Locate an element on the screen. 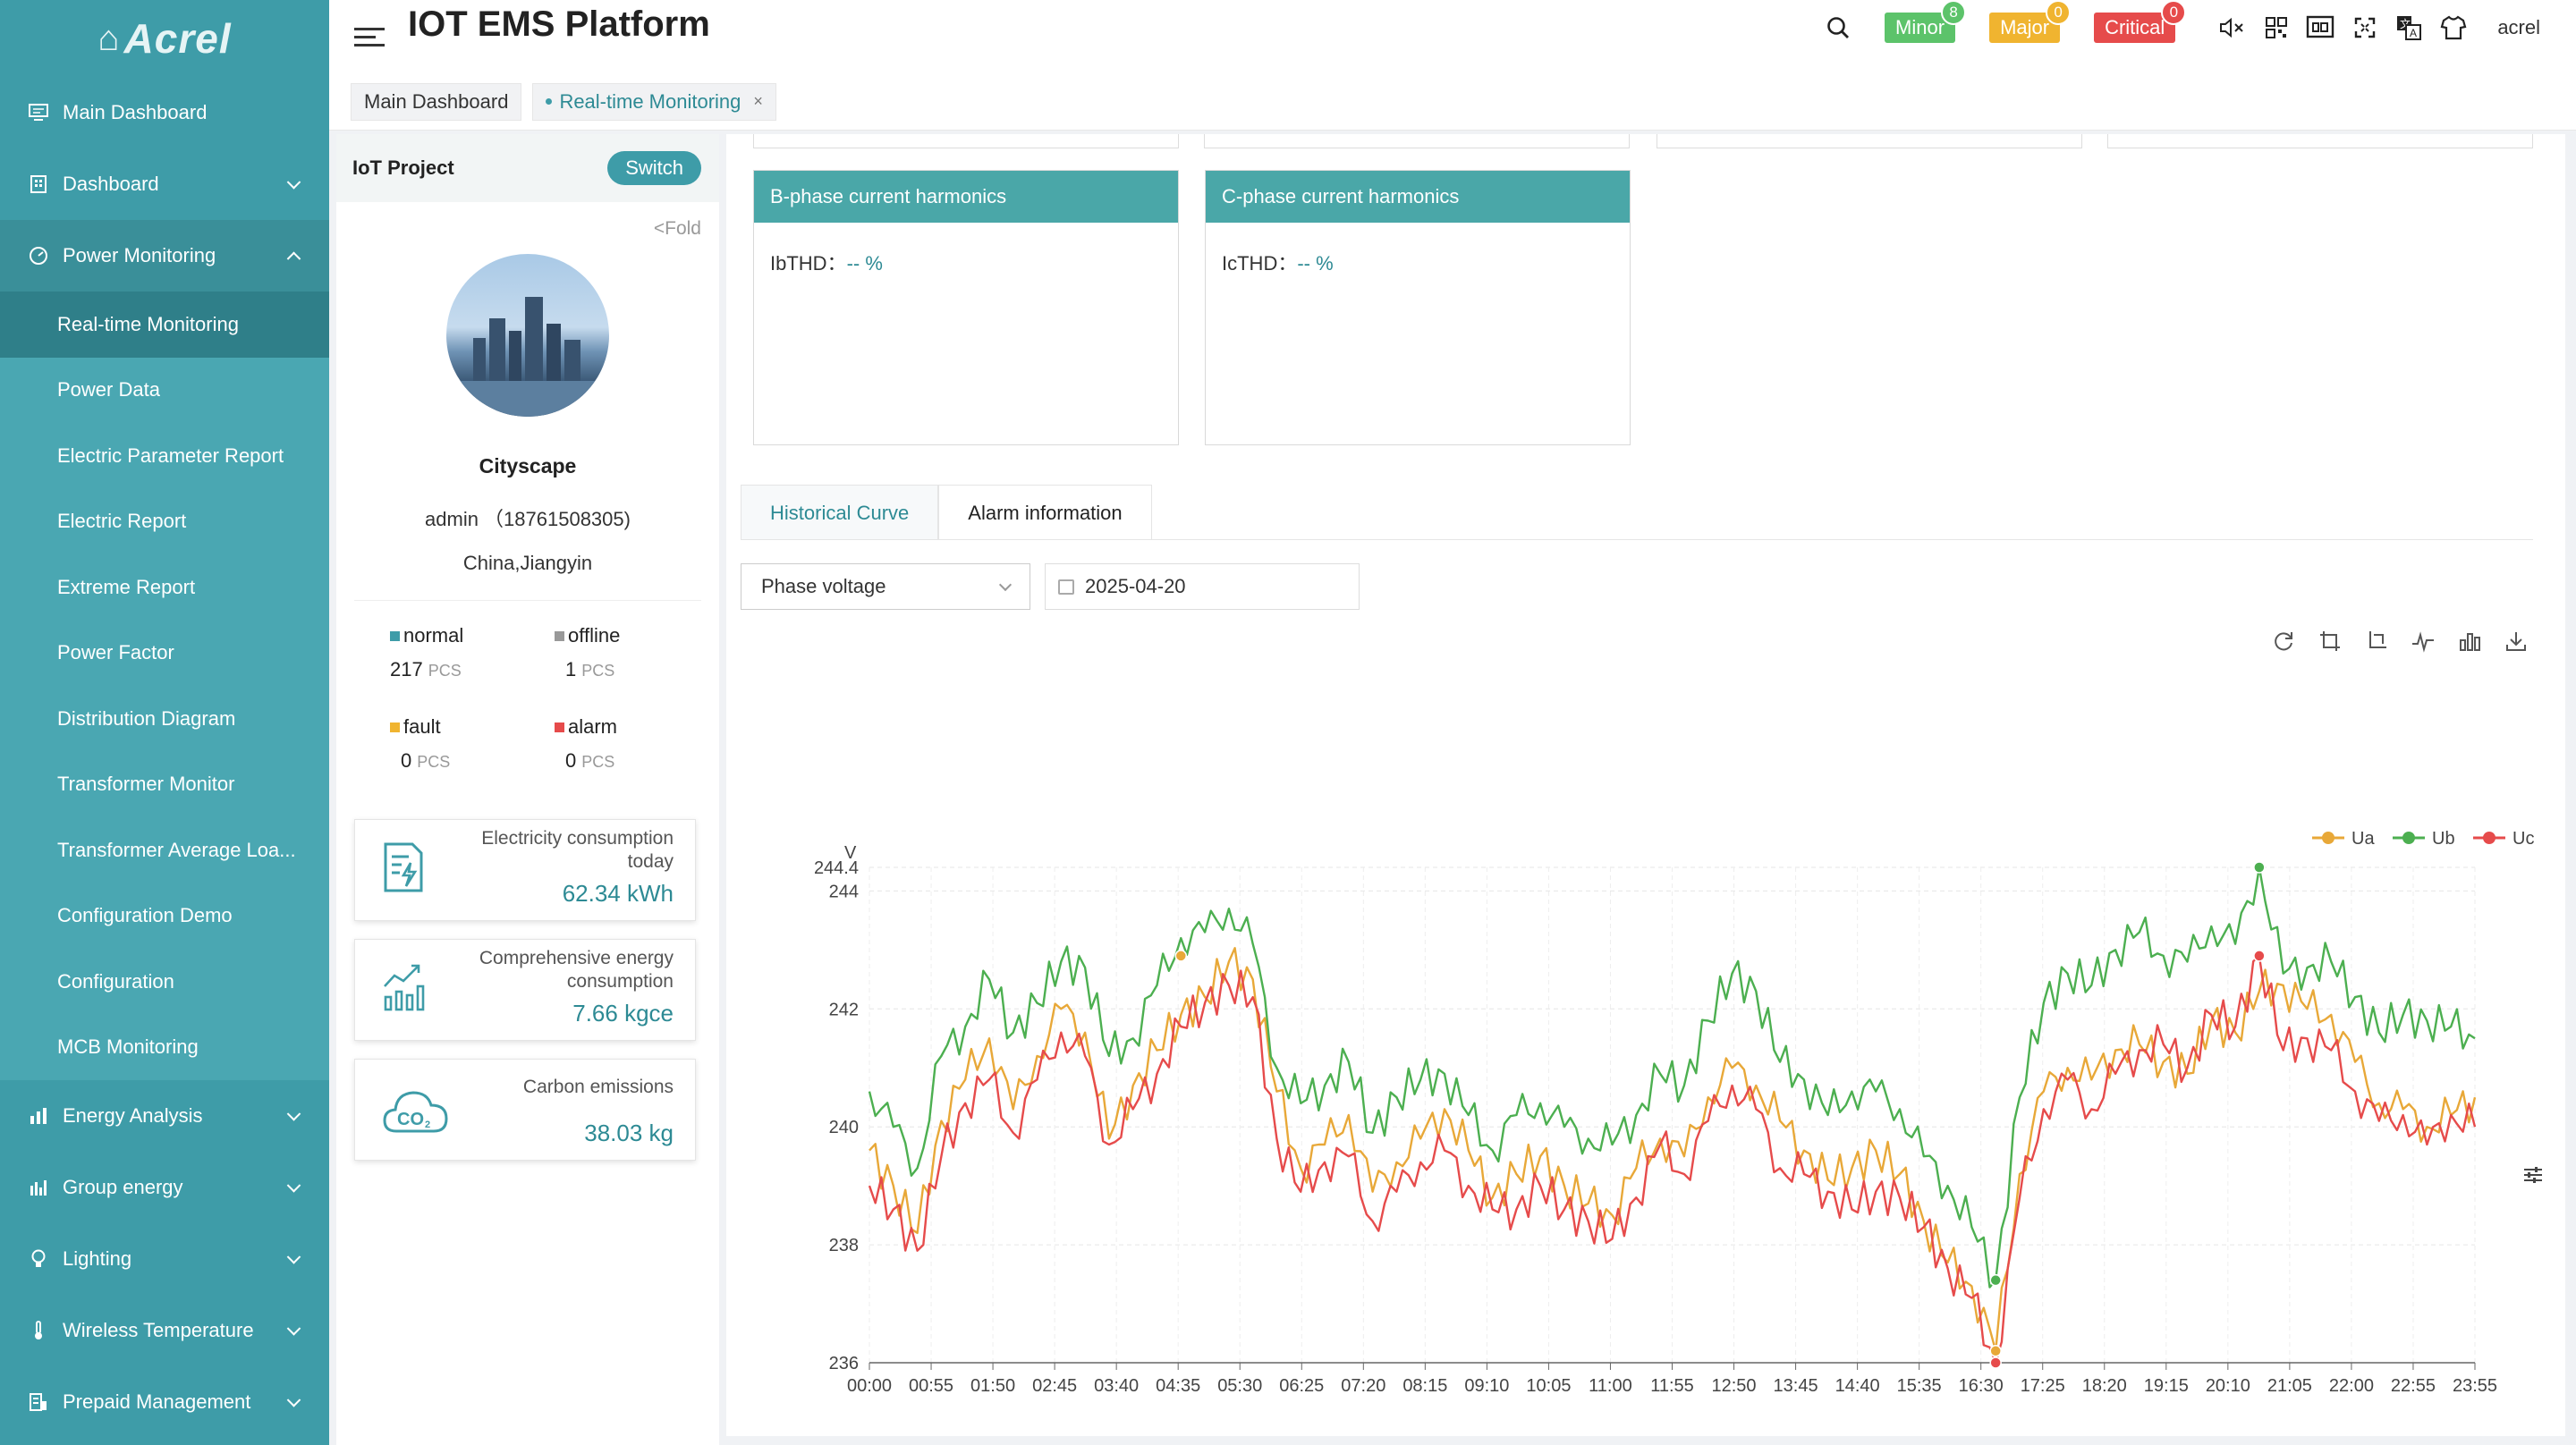 This screenshot has height=1445, width=2576. sidebar-item-transformer-monitor: Transformer Monitor is located at coordinates (146, 784).